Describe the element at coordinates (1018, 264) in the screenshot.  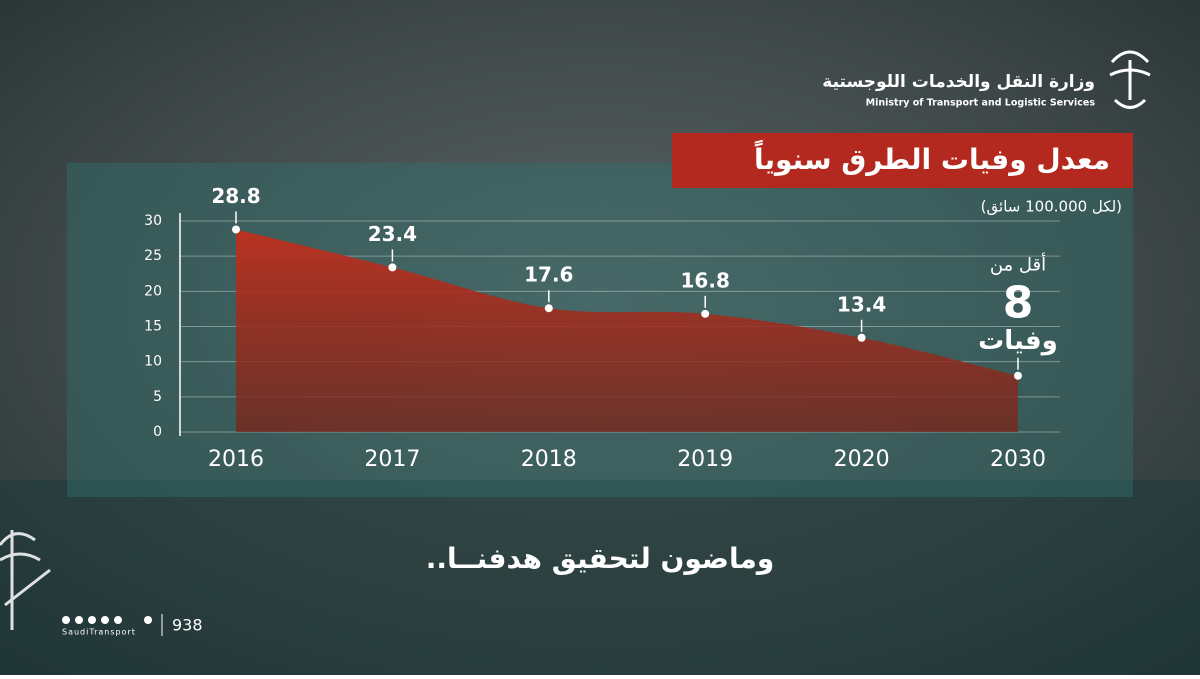
I see `annotation: أقل من` at that location.